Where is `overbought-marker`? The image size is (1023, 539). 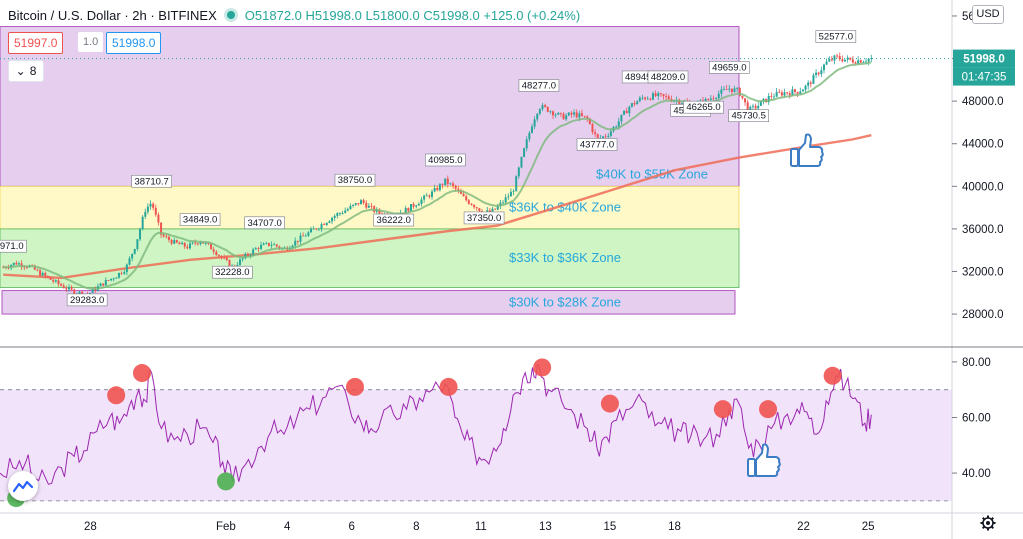
overbought-marker is located at coordinates (141, 373).